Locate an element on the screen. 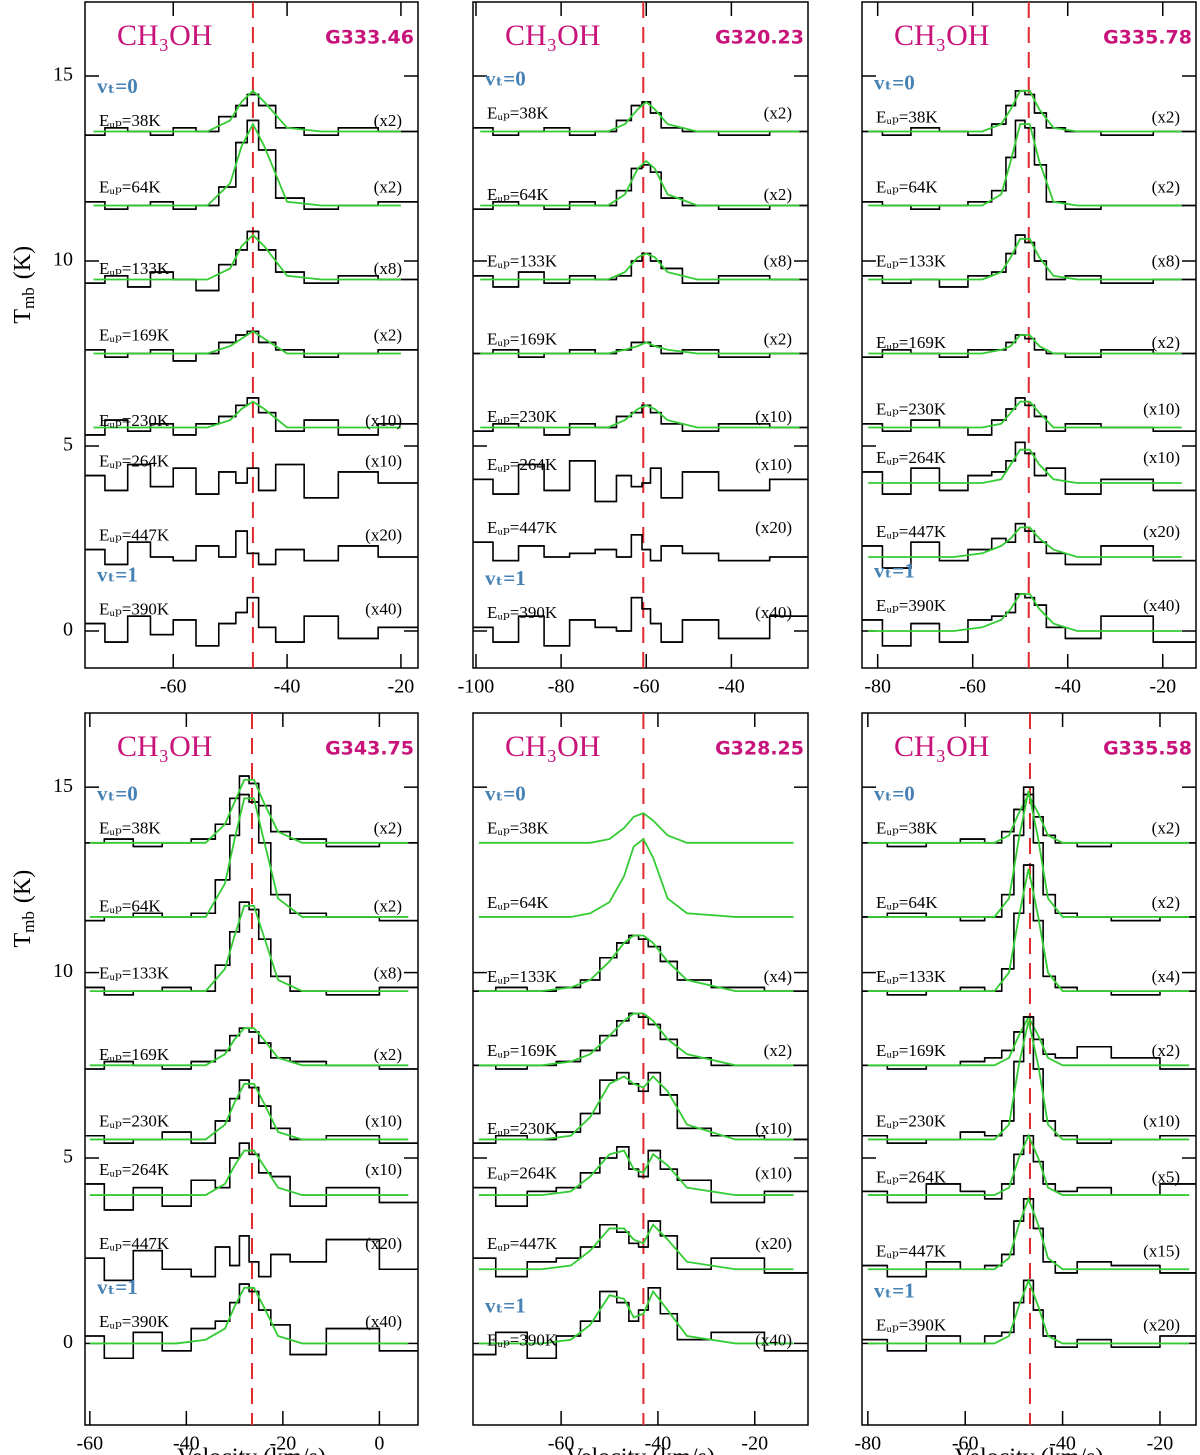 The width and height of the screenshot is (1200, 1455). y-axis-label-unit: (K) is located at coordinates (23, 886).